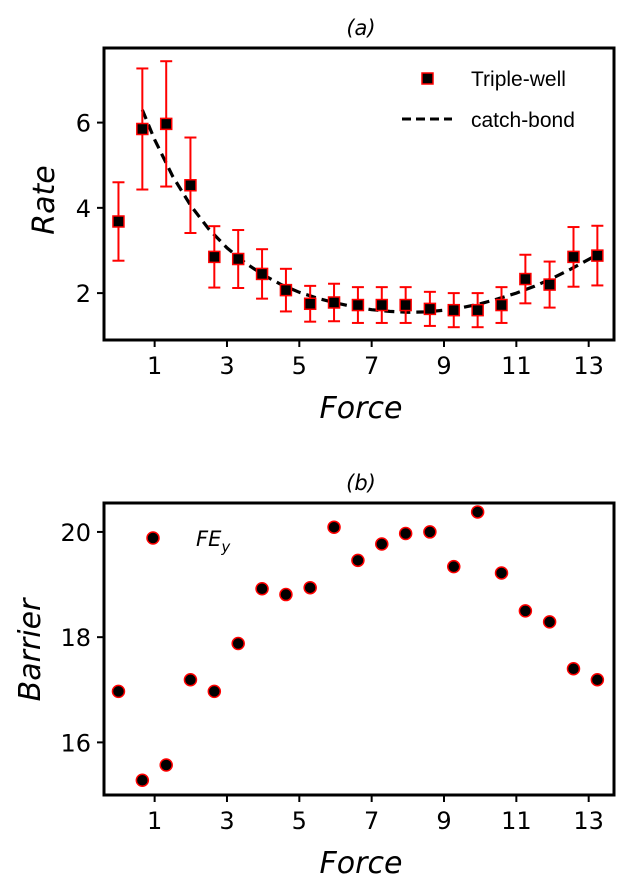 The width and height of the screenshot is (617, 874). I want to click on legend-label-fe-y-main: FE, so click(209, 539).